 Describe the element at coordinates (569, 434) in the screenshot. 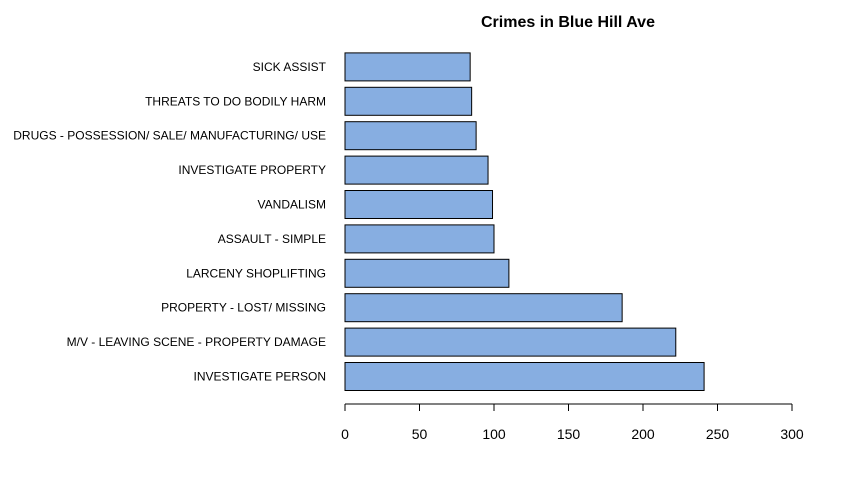

I see `x-tick-label: 150` at that location.